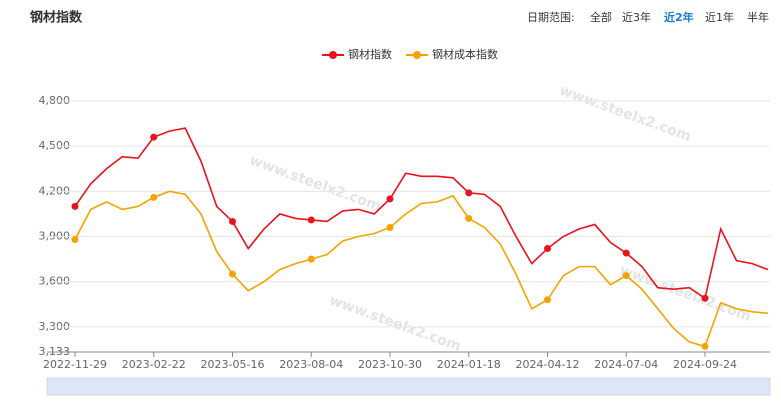 The image size is (781, 406). What do you see at coordinates (390, 364) in the screenshot?
I see `x-tick-label: 2023-10-30` at bounding box center [390, 364].